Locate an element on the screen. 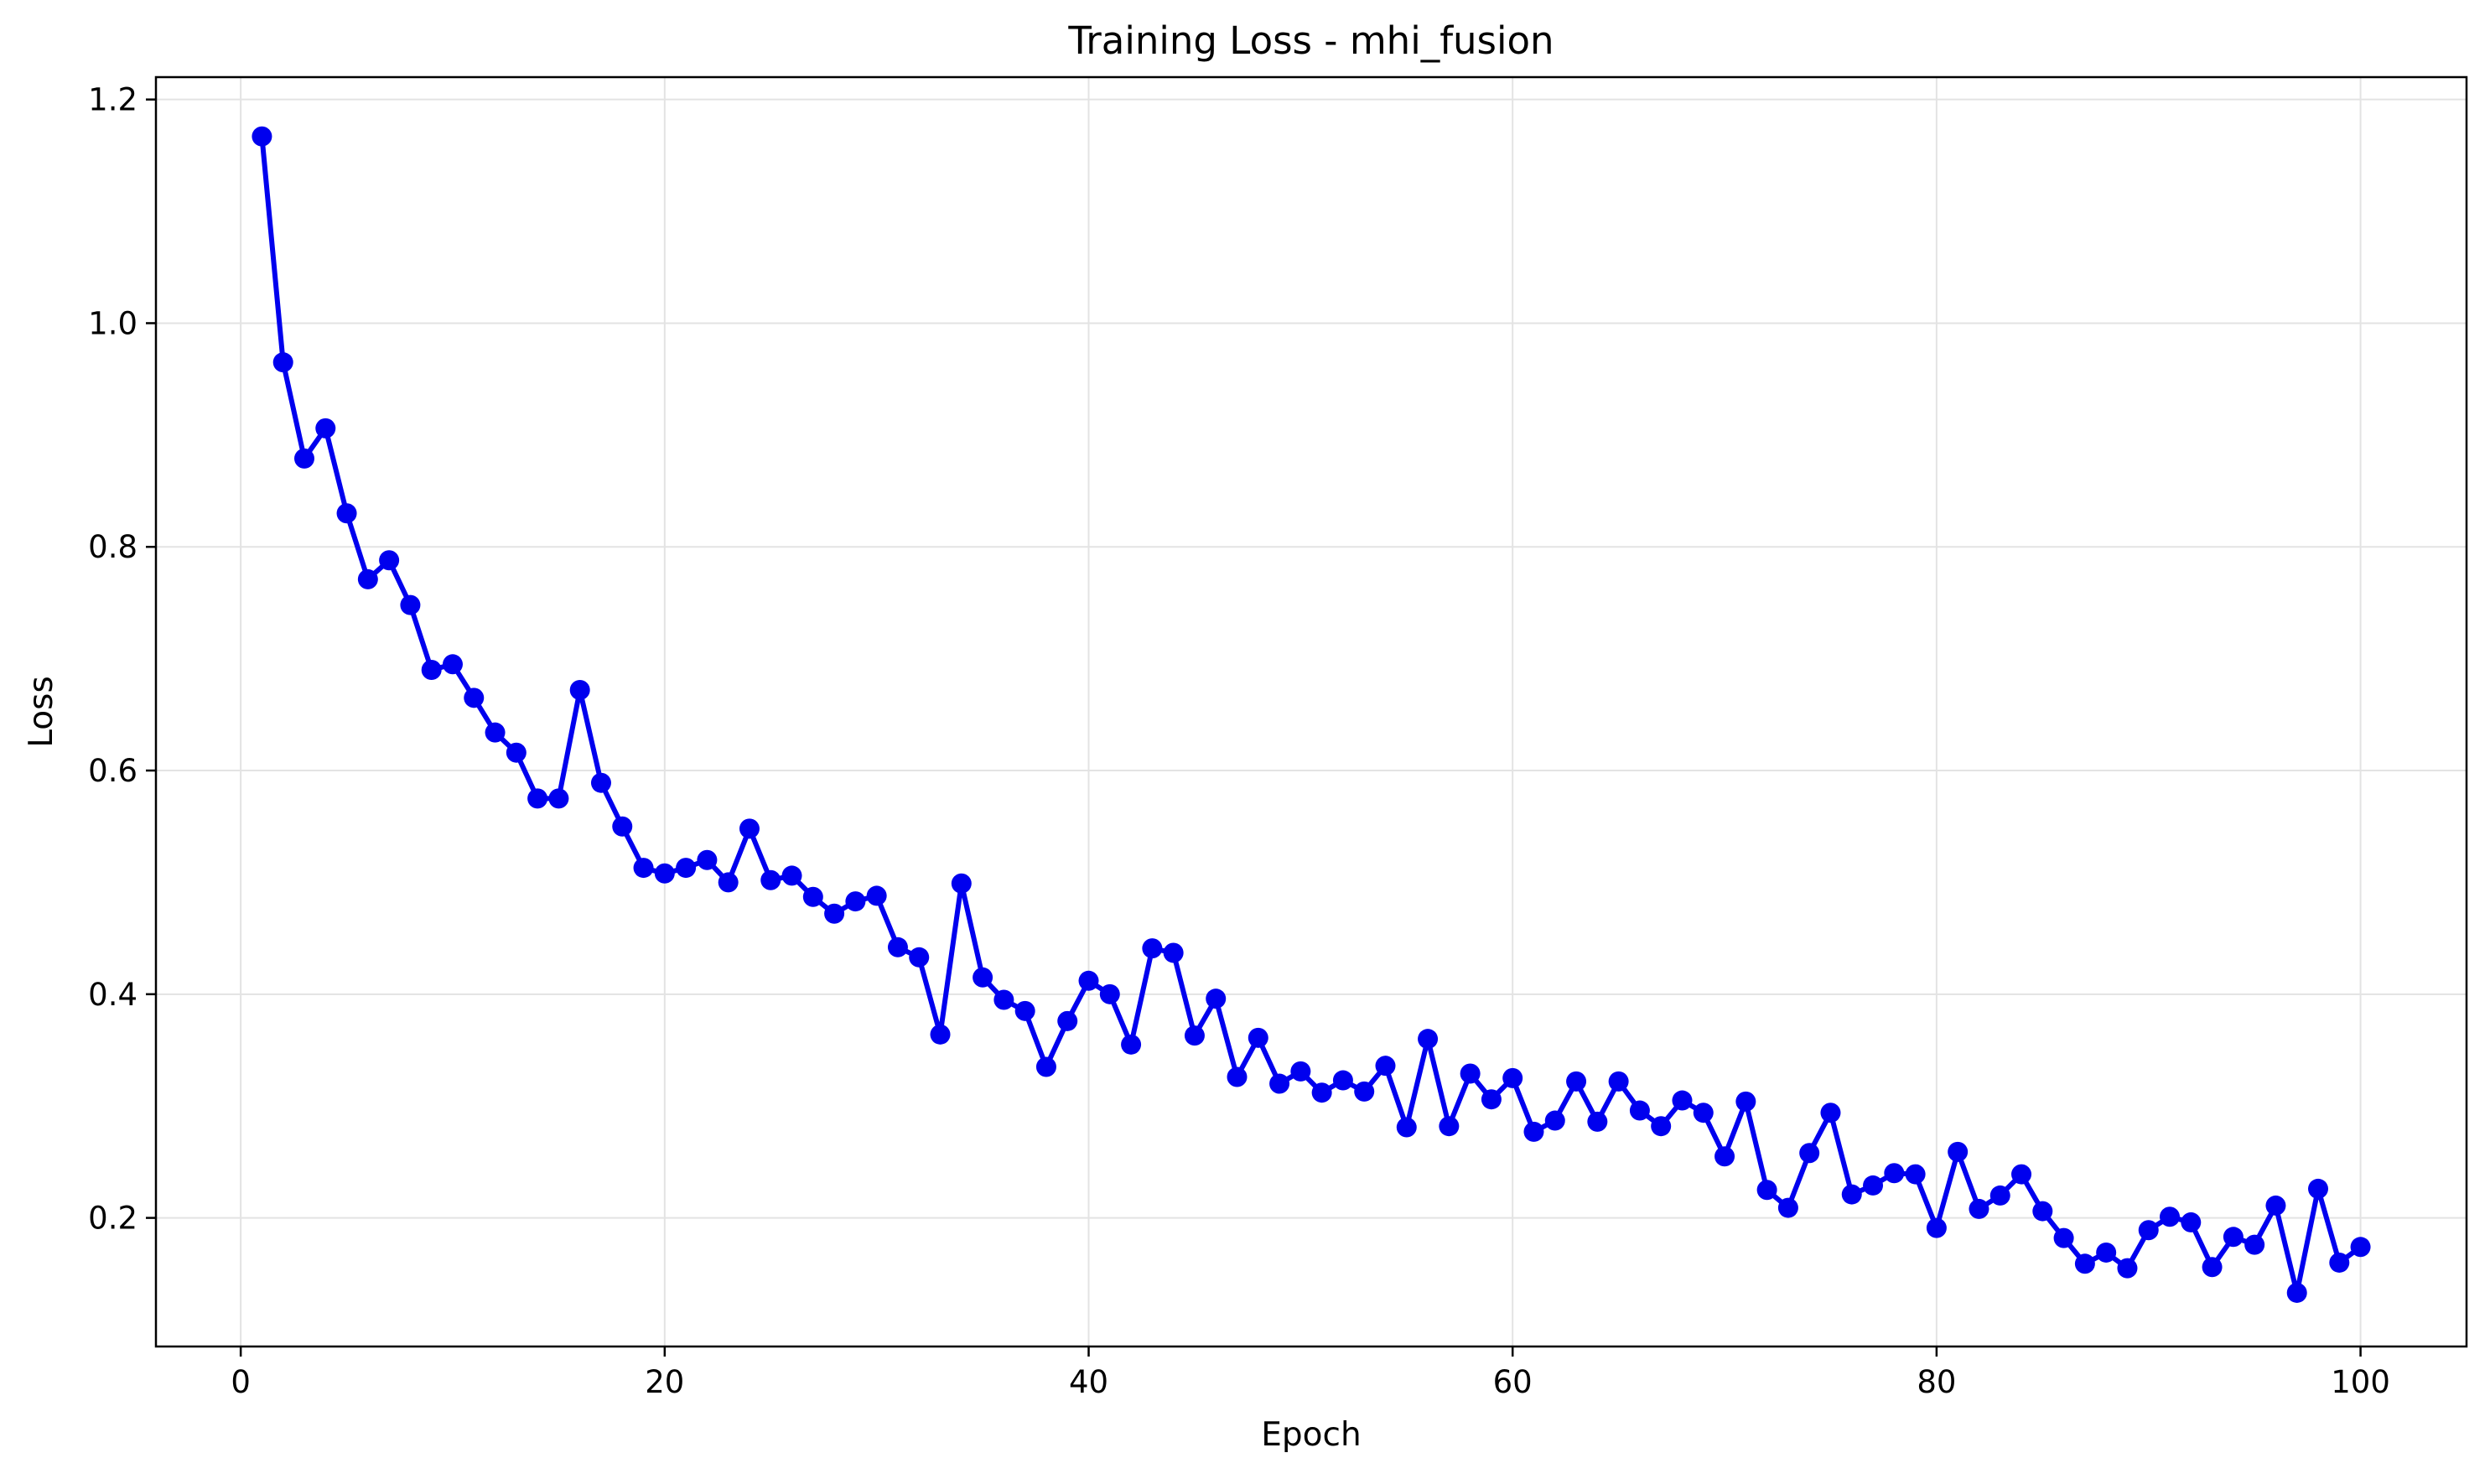 The image size is (2490, 1484). y-tick-label: 0.4 is located at coordinates (112, 995).